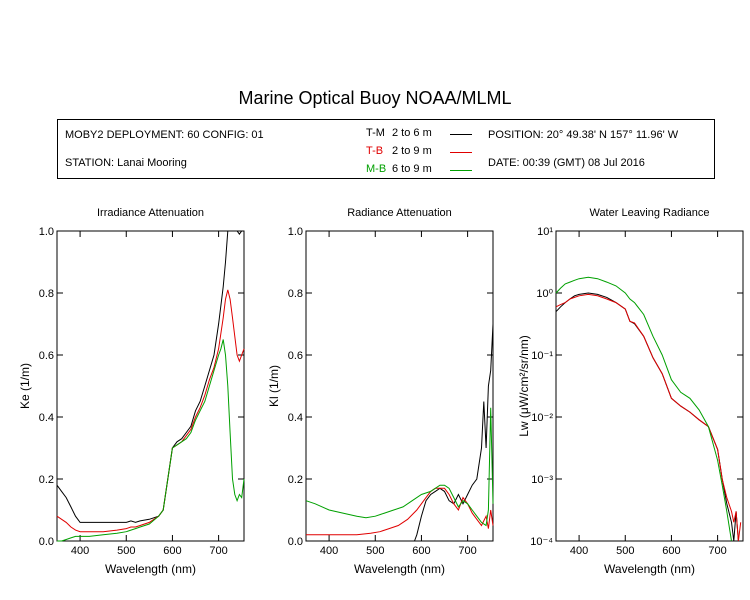 This screenshot has height=600, width=750. I want to click on position-text: POSITION: 20° 49.38' N 157° 11.96' W, so click(583, 135).